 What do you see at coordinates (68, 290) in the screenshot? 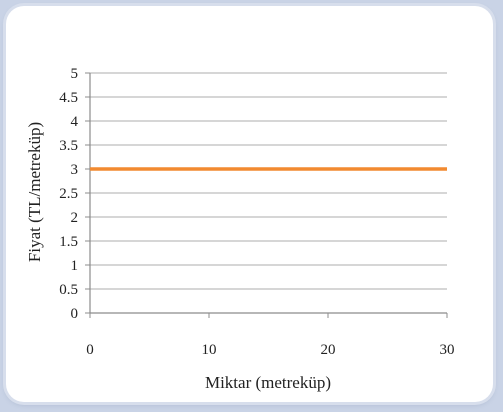
I see `y-tick-label: 0.5` at bounding box center [68, 290].